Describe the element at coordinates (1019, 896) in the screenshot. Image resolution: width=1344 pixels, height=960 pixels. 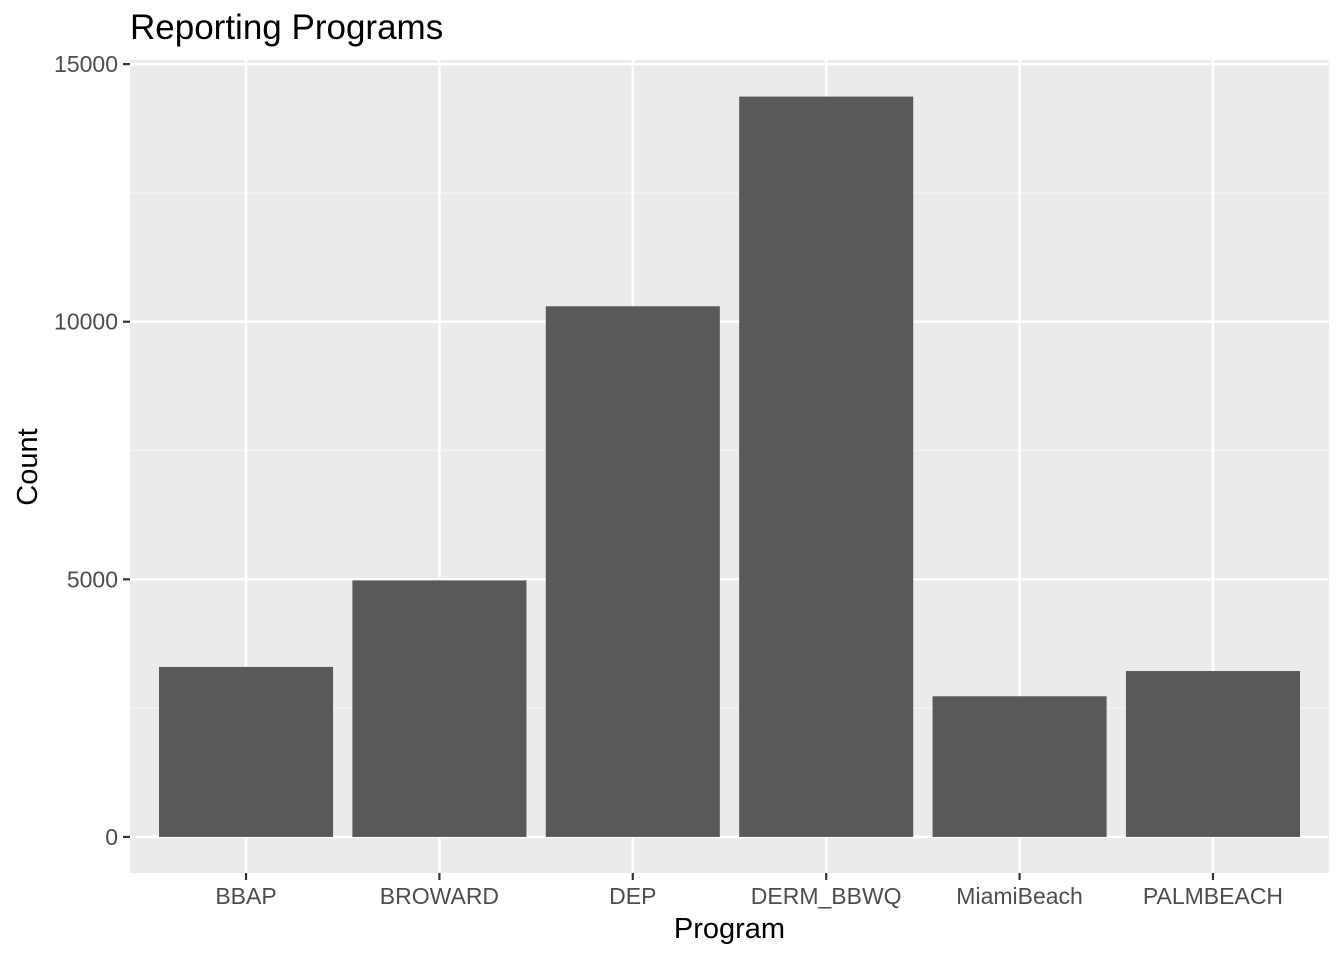
I see `x-tick-label: MiamiBeach` at that location.